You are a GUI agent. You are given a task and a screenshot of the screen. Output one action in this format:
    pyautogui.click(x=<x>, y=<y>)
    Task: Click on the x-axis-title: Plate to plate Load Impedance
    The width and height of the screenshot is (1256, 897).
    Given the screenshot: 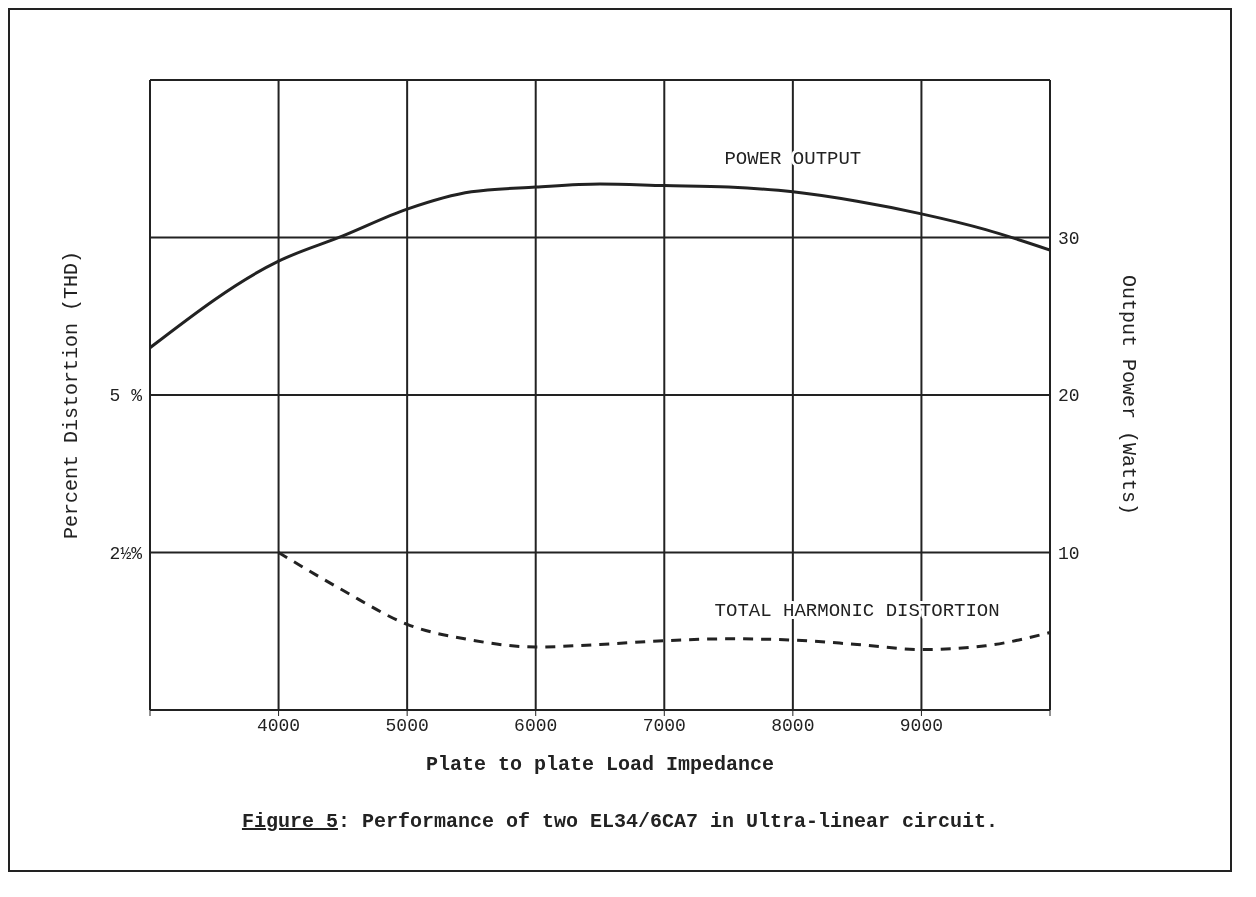 What is the action you would take?
    pyautogui.click(x=600, y=764)
    